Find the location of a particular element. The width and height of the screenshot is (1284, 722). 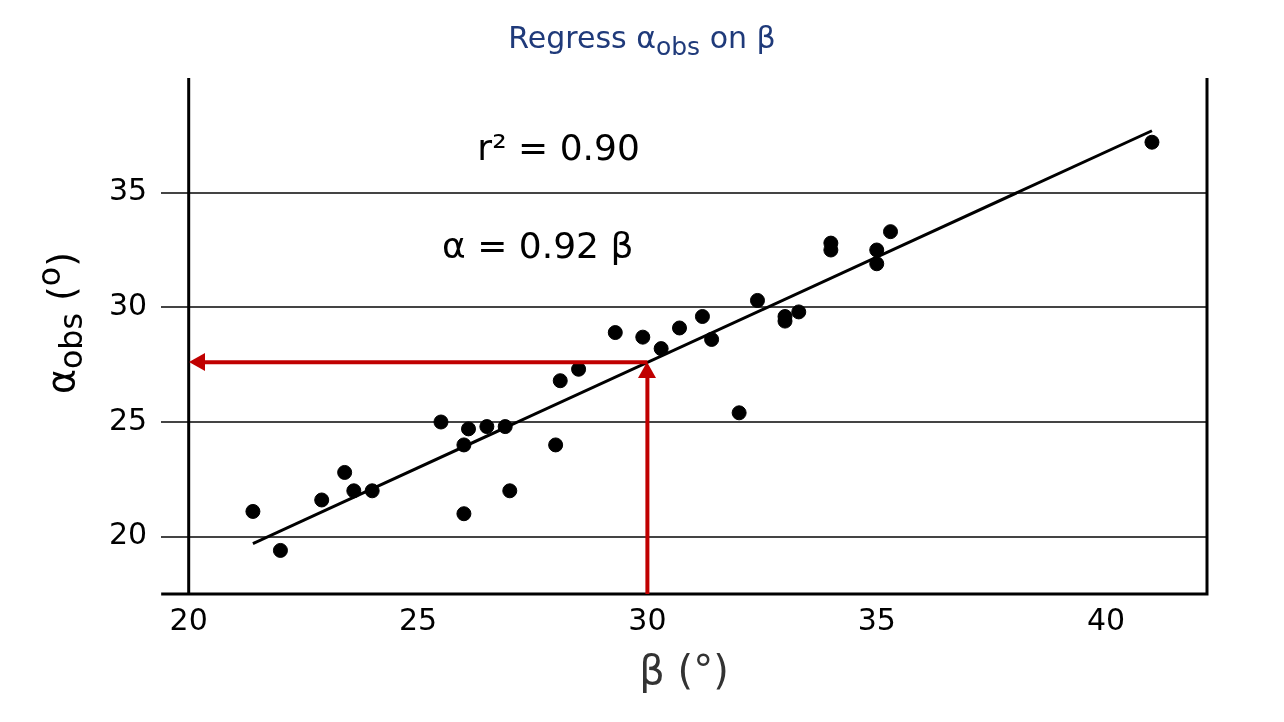

x-tick-label: 25 is located at coordinates (418, 619).